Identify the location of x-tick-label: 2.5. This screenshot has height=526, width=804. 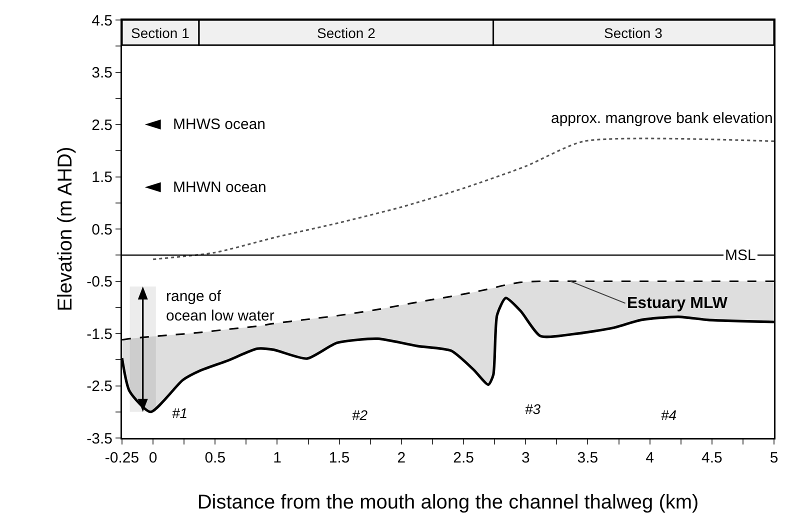
(463, 458).